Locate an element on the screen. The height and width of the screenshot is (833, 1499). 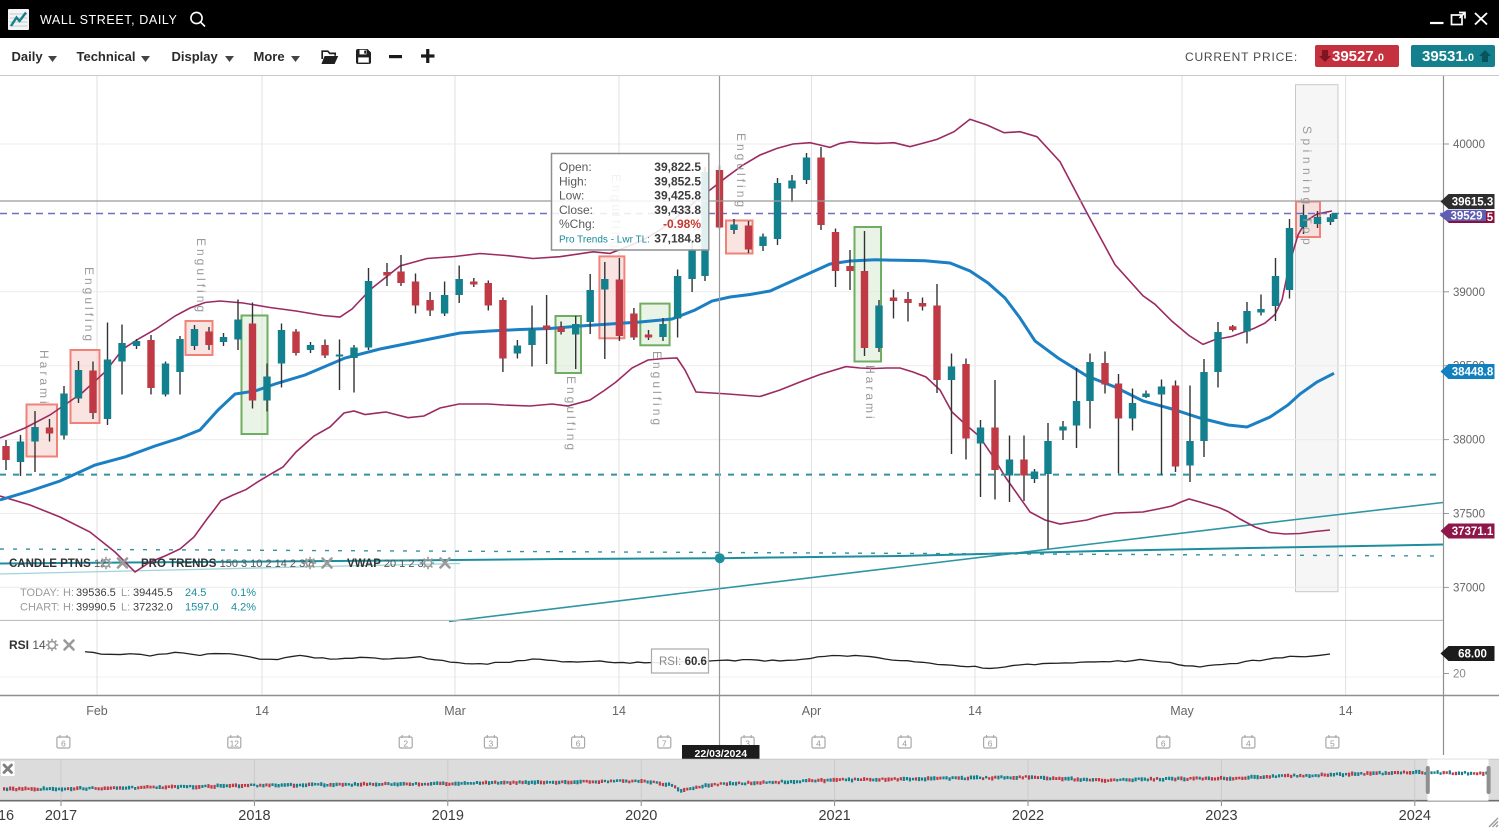
svg-text: PRO TRENDS 150 3 10 2 14 2 3 8 is located at coordinates (227, 564).